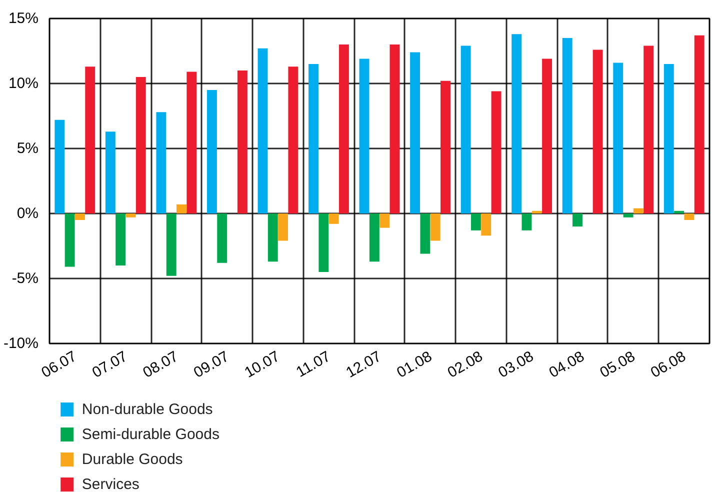  What do you see at coordinates (25, 278) in the screenshot?
I see `y-tick-label: -5%` at bounding box center [25, 278].